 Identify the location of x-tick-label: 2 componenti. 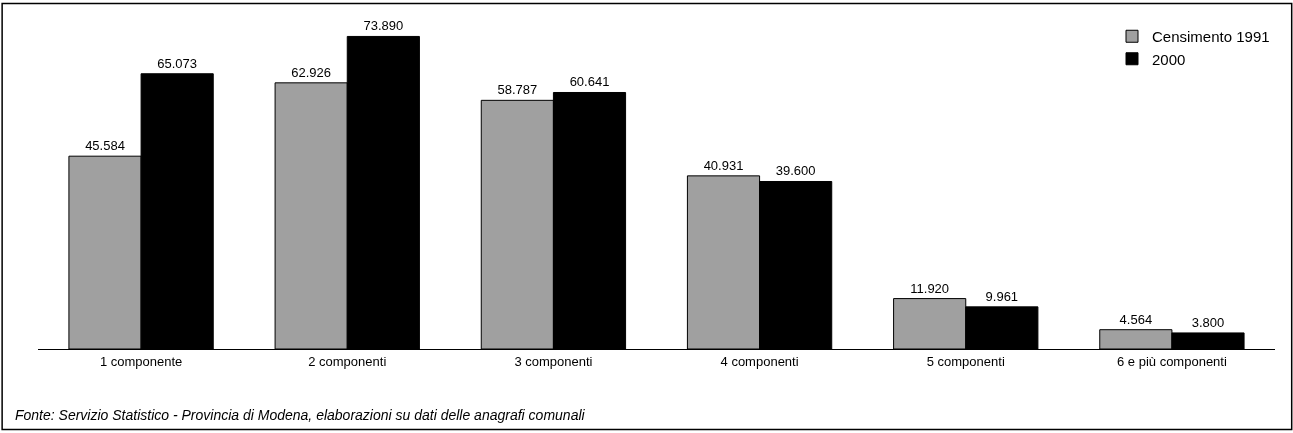
(347, 361).